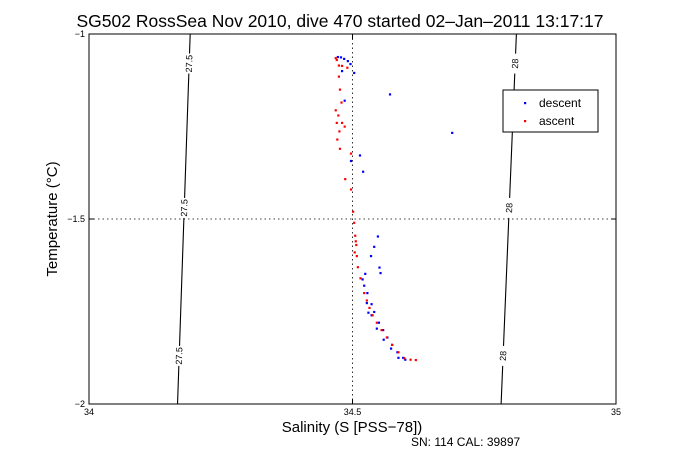 The image size is (681, 459). Describe the element at coordinates (394, 208) in the screenshot. I see `data-points` at that location.